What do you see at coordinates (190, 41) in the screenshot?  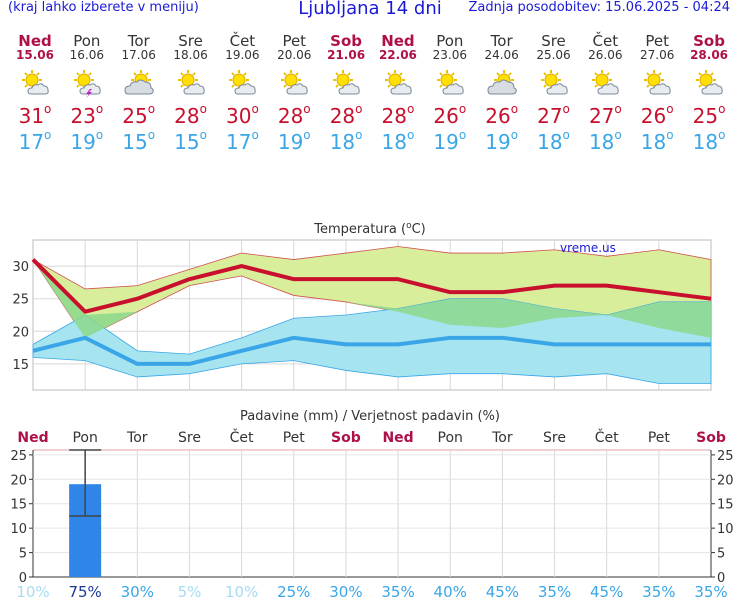 I see `day-name: Sre` at bounding box center [190, 41].